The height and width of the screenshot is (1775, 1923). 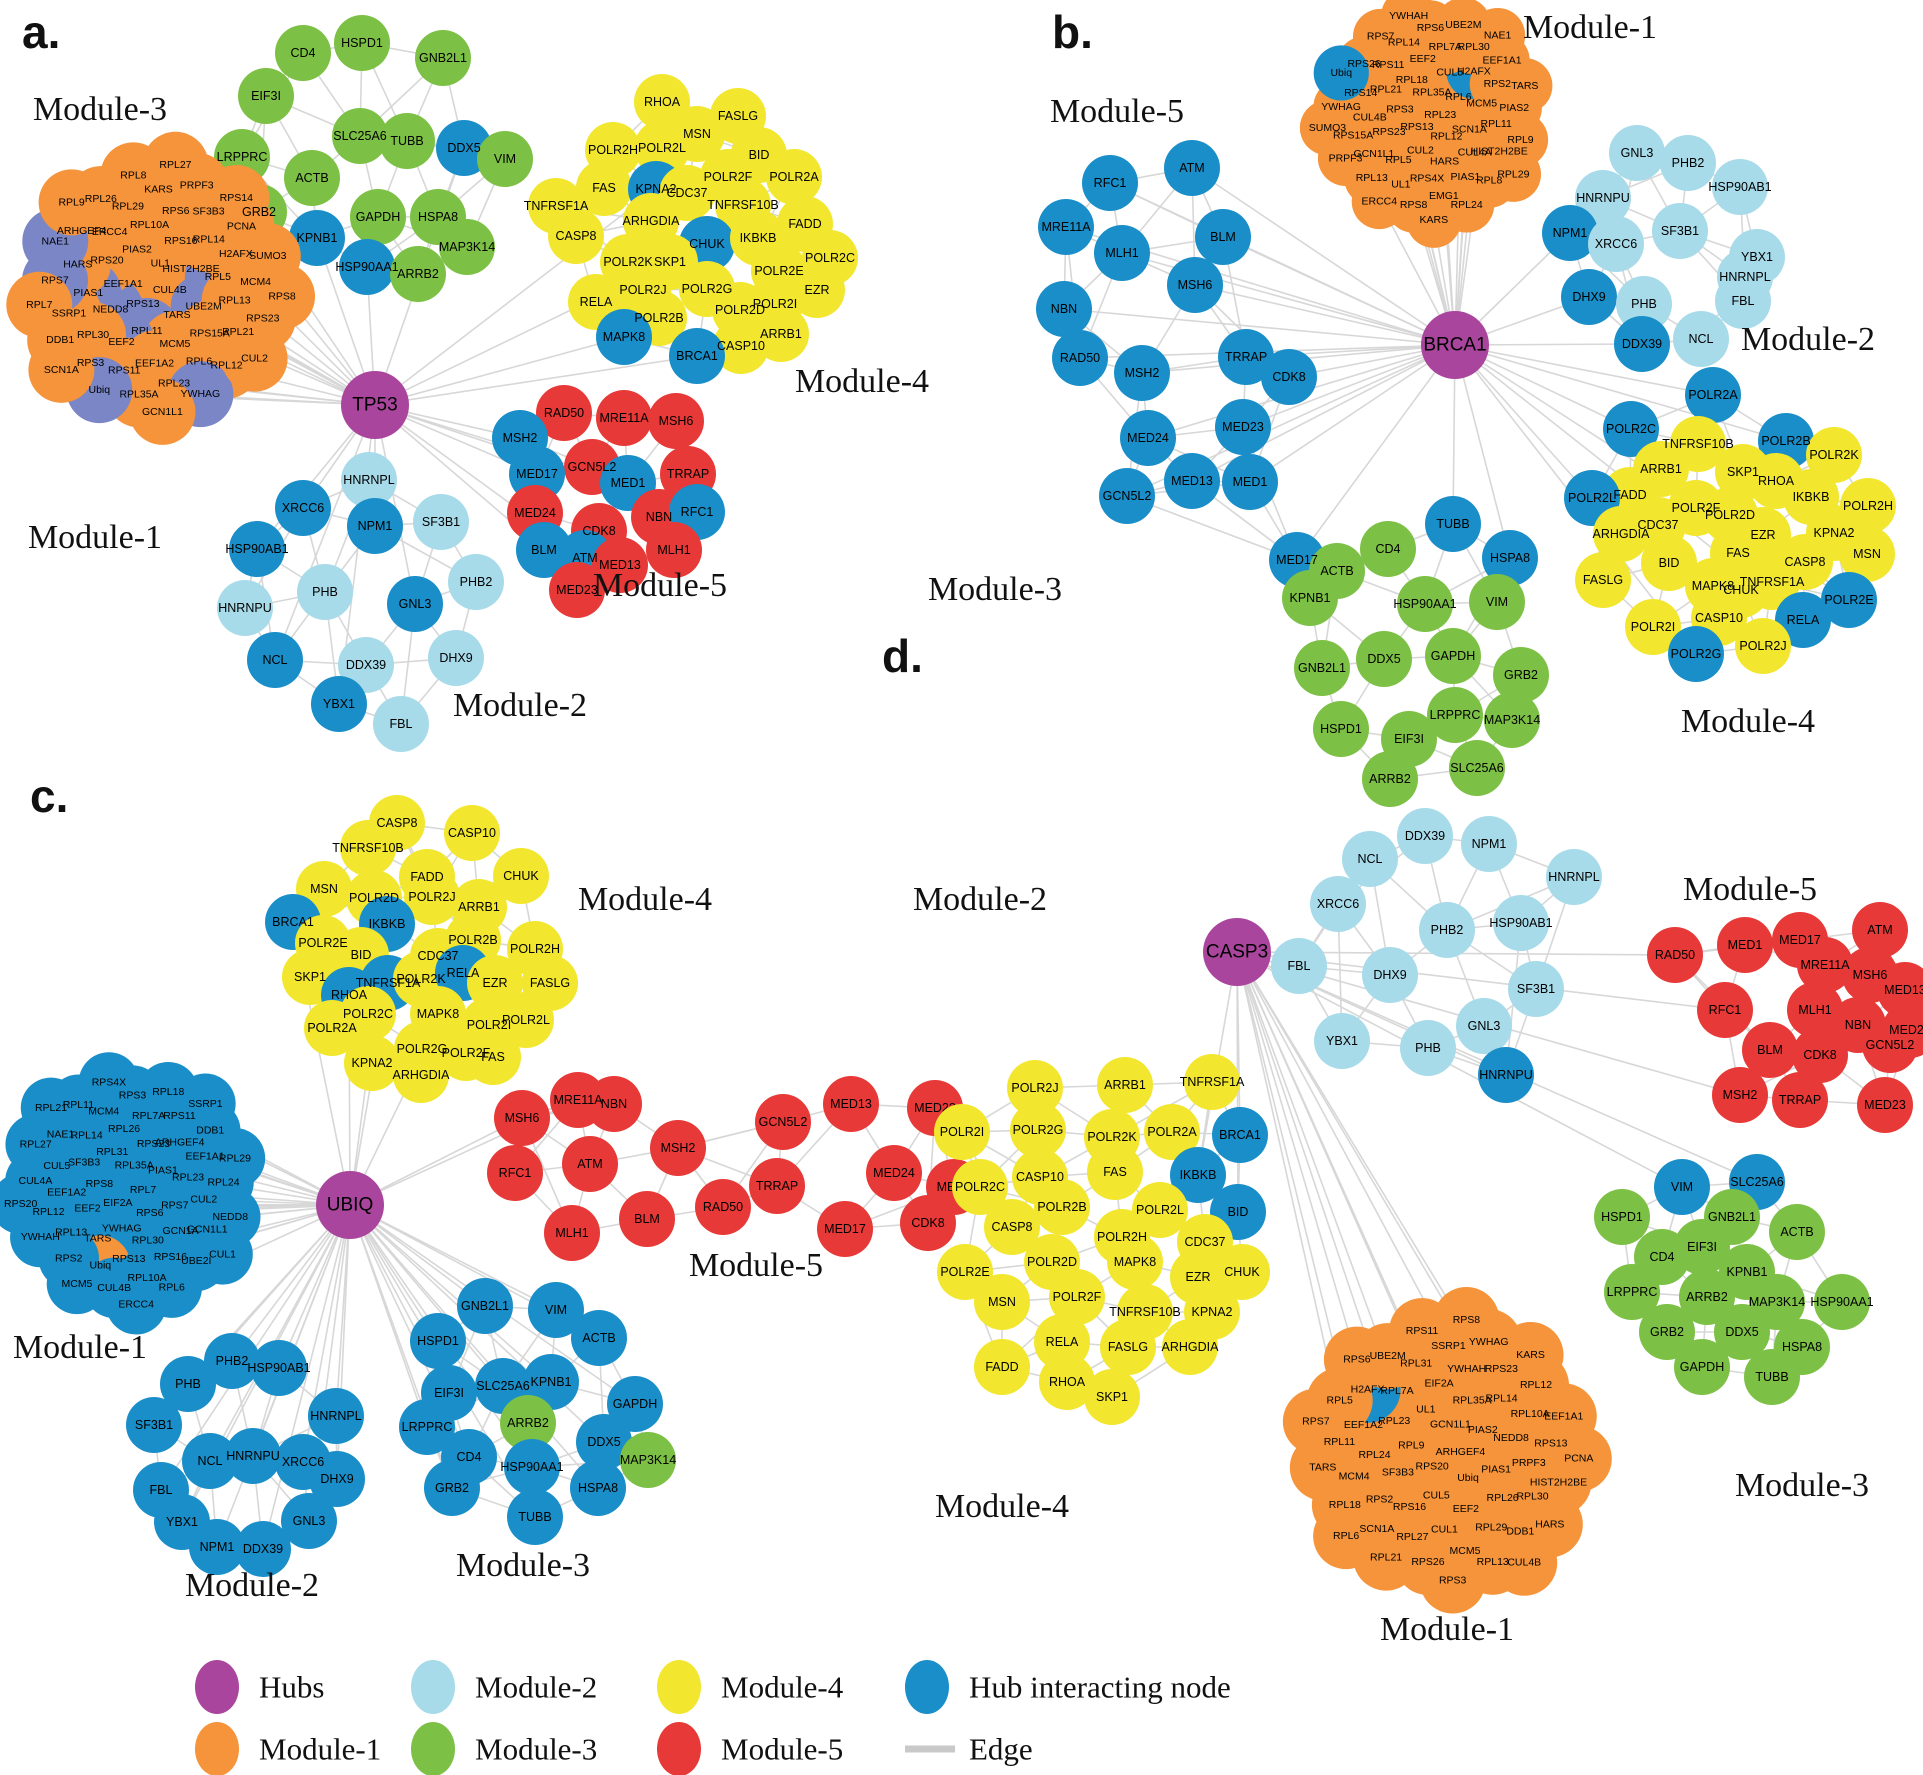 What do you see at coordinates (25, 1204) in the screenshot?
I see `node-rps20` at bounding box center [25, 1204].